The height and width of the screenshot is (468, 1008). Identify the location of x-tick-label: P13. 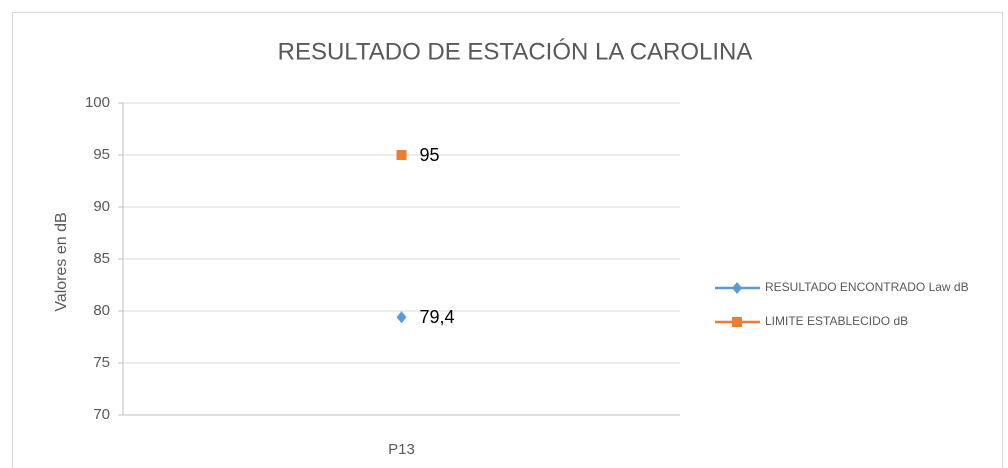
(401, 449).